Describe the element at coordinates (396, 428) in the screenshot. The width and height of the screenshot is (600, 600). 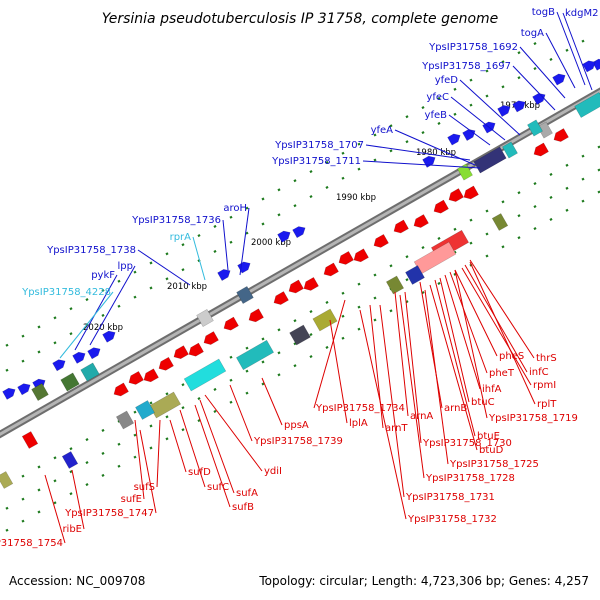
I see `gene-label-arnt: arnT` at that location.